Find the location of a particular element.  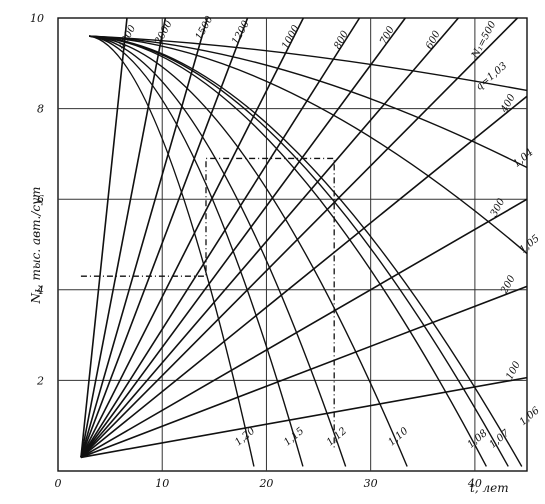

n1-curve-label: 800 is located at coordinates (341, 40).